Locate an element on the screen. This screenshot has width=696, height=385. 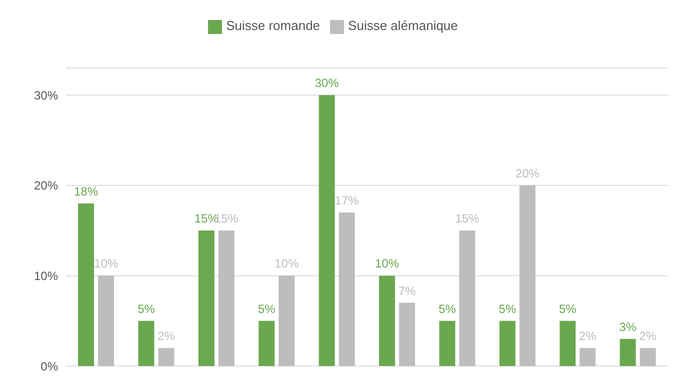
legend-label: Suisse alémanique is located at coordinates (403, 25).